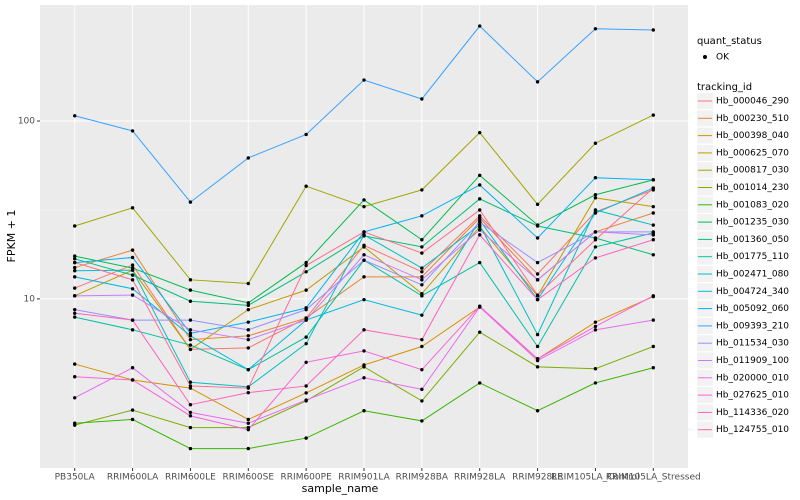 This screenshot has height=500, width=800. Describe the element at coordinates (422, 478) in the screenshot. I see `x-tick-label: RRIM928BA` at that location.